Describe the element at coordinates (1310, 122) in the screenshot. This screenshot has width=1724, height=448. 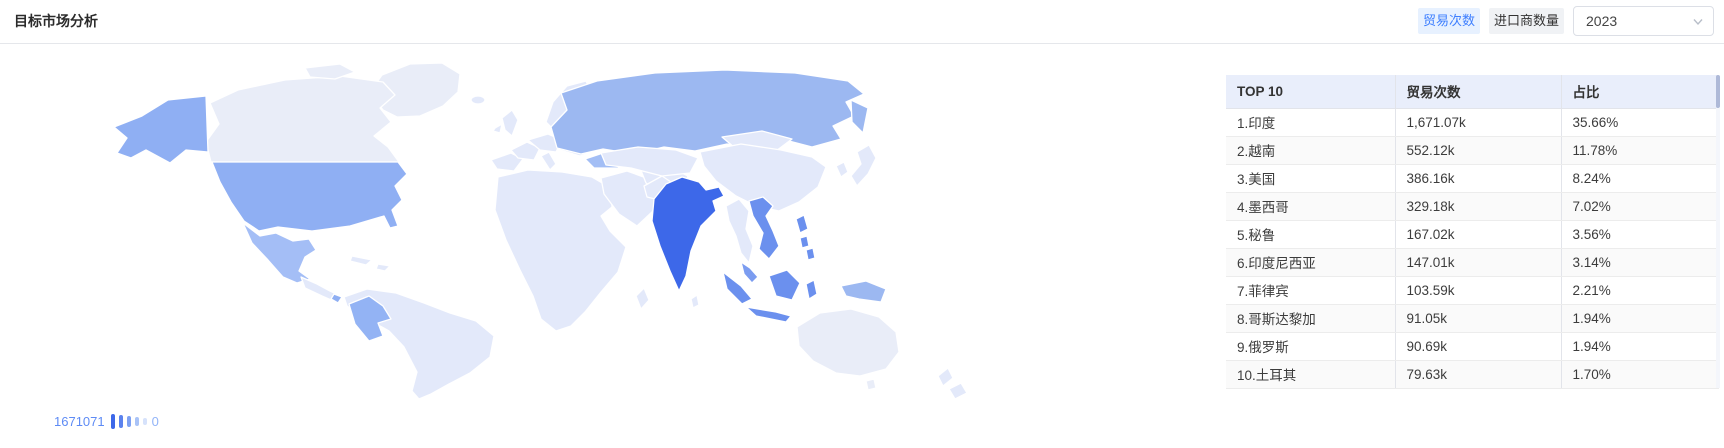
I see `country-cell: 1.印度` at that location.